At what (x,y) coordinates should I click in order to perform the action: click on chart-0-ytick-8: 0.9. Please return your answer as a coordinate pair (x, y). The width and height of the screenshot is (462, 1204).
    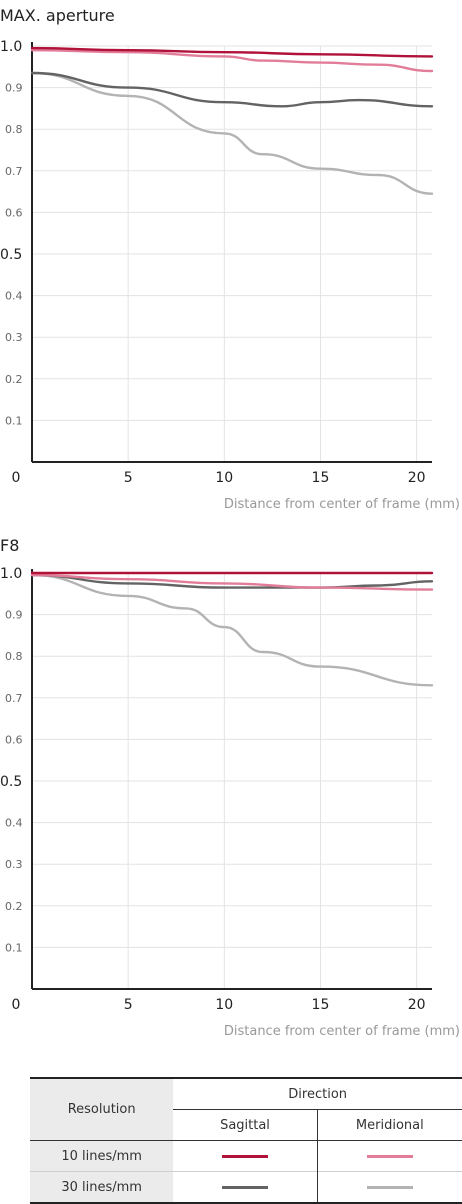
    Looking at the image, I should click on (14, 88).